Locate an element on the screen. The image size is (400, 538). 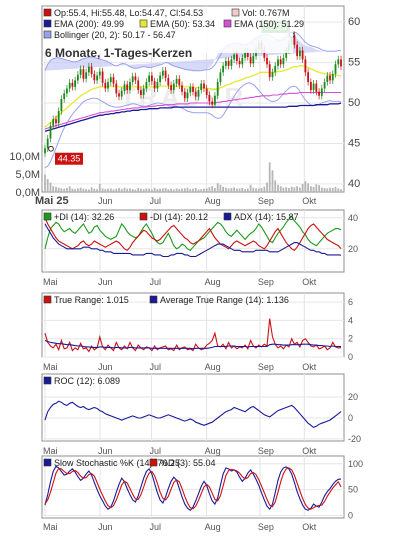
y-tick-label: 40 is located at coordinates (354, 184).